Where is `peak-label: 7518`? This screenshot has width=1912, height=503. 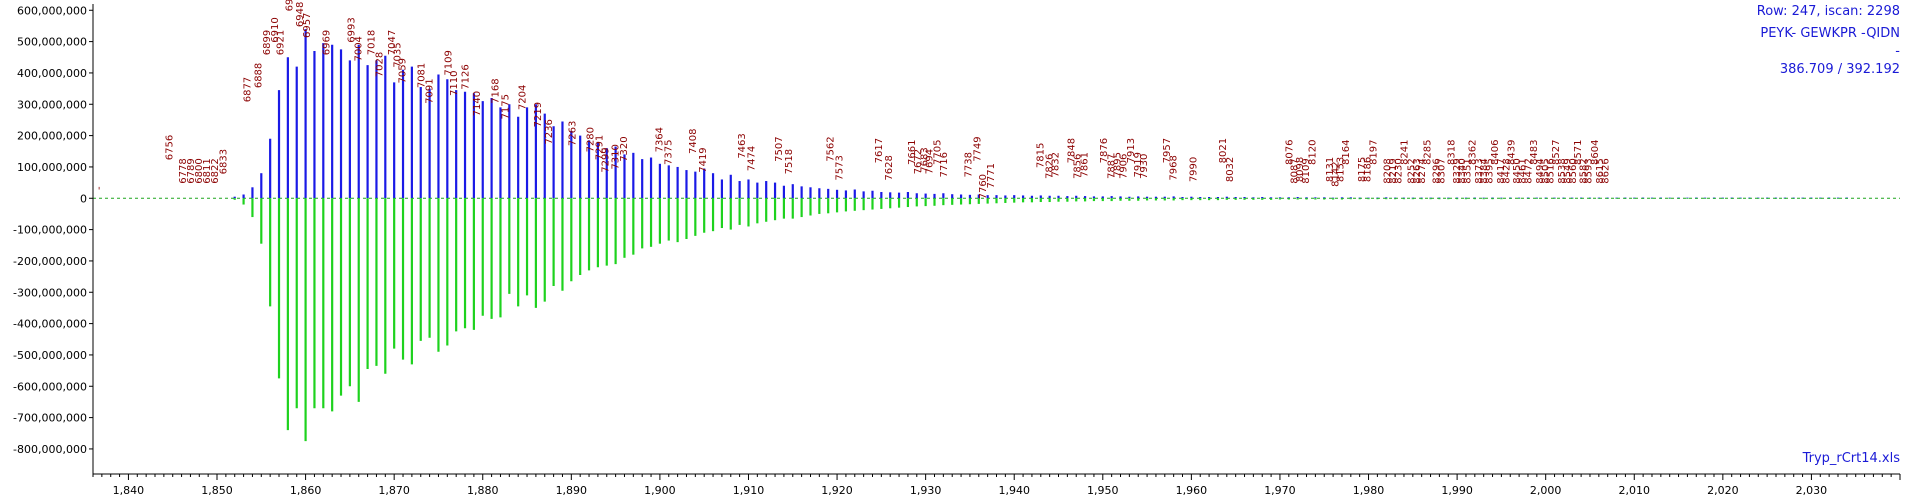
peak-label: 7518 is located at coordinates (789, 161).